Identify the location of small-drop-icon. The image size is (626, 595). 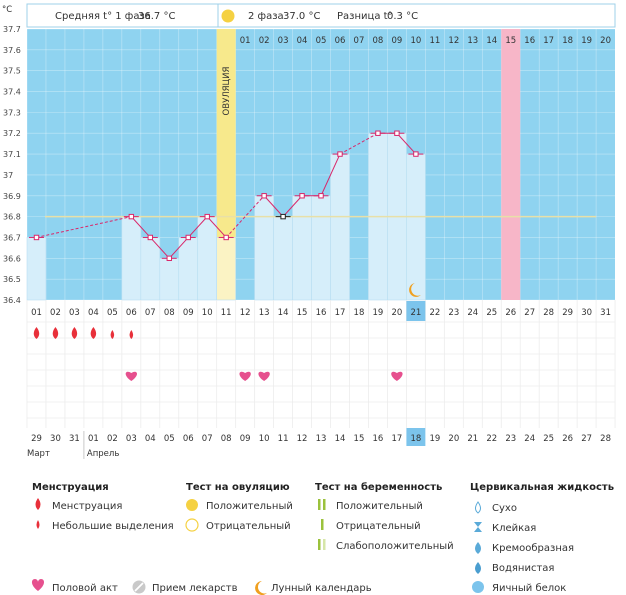
(112, 334).